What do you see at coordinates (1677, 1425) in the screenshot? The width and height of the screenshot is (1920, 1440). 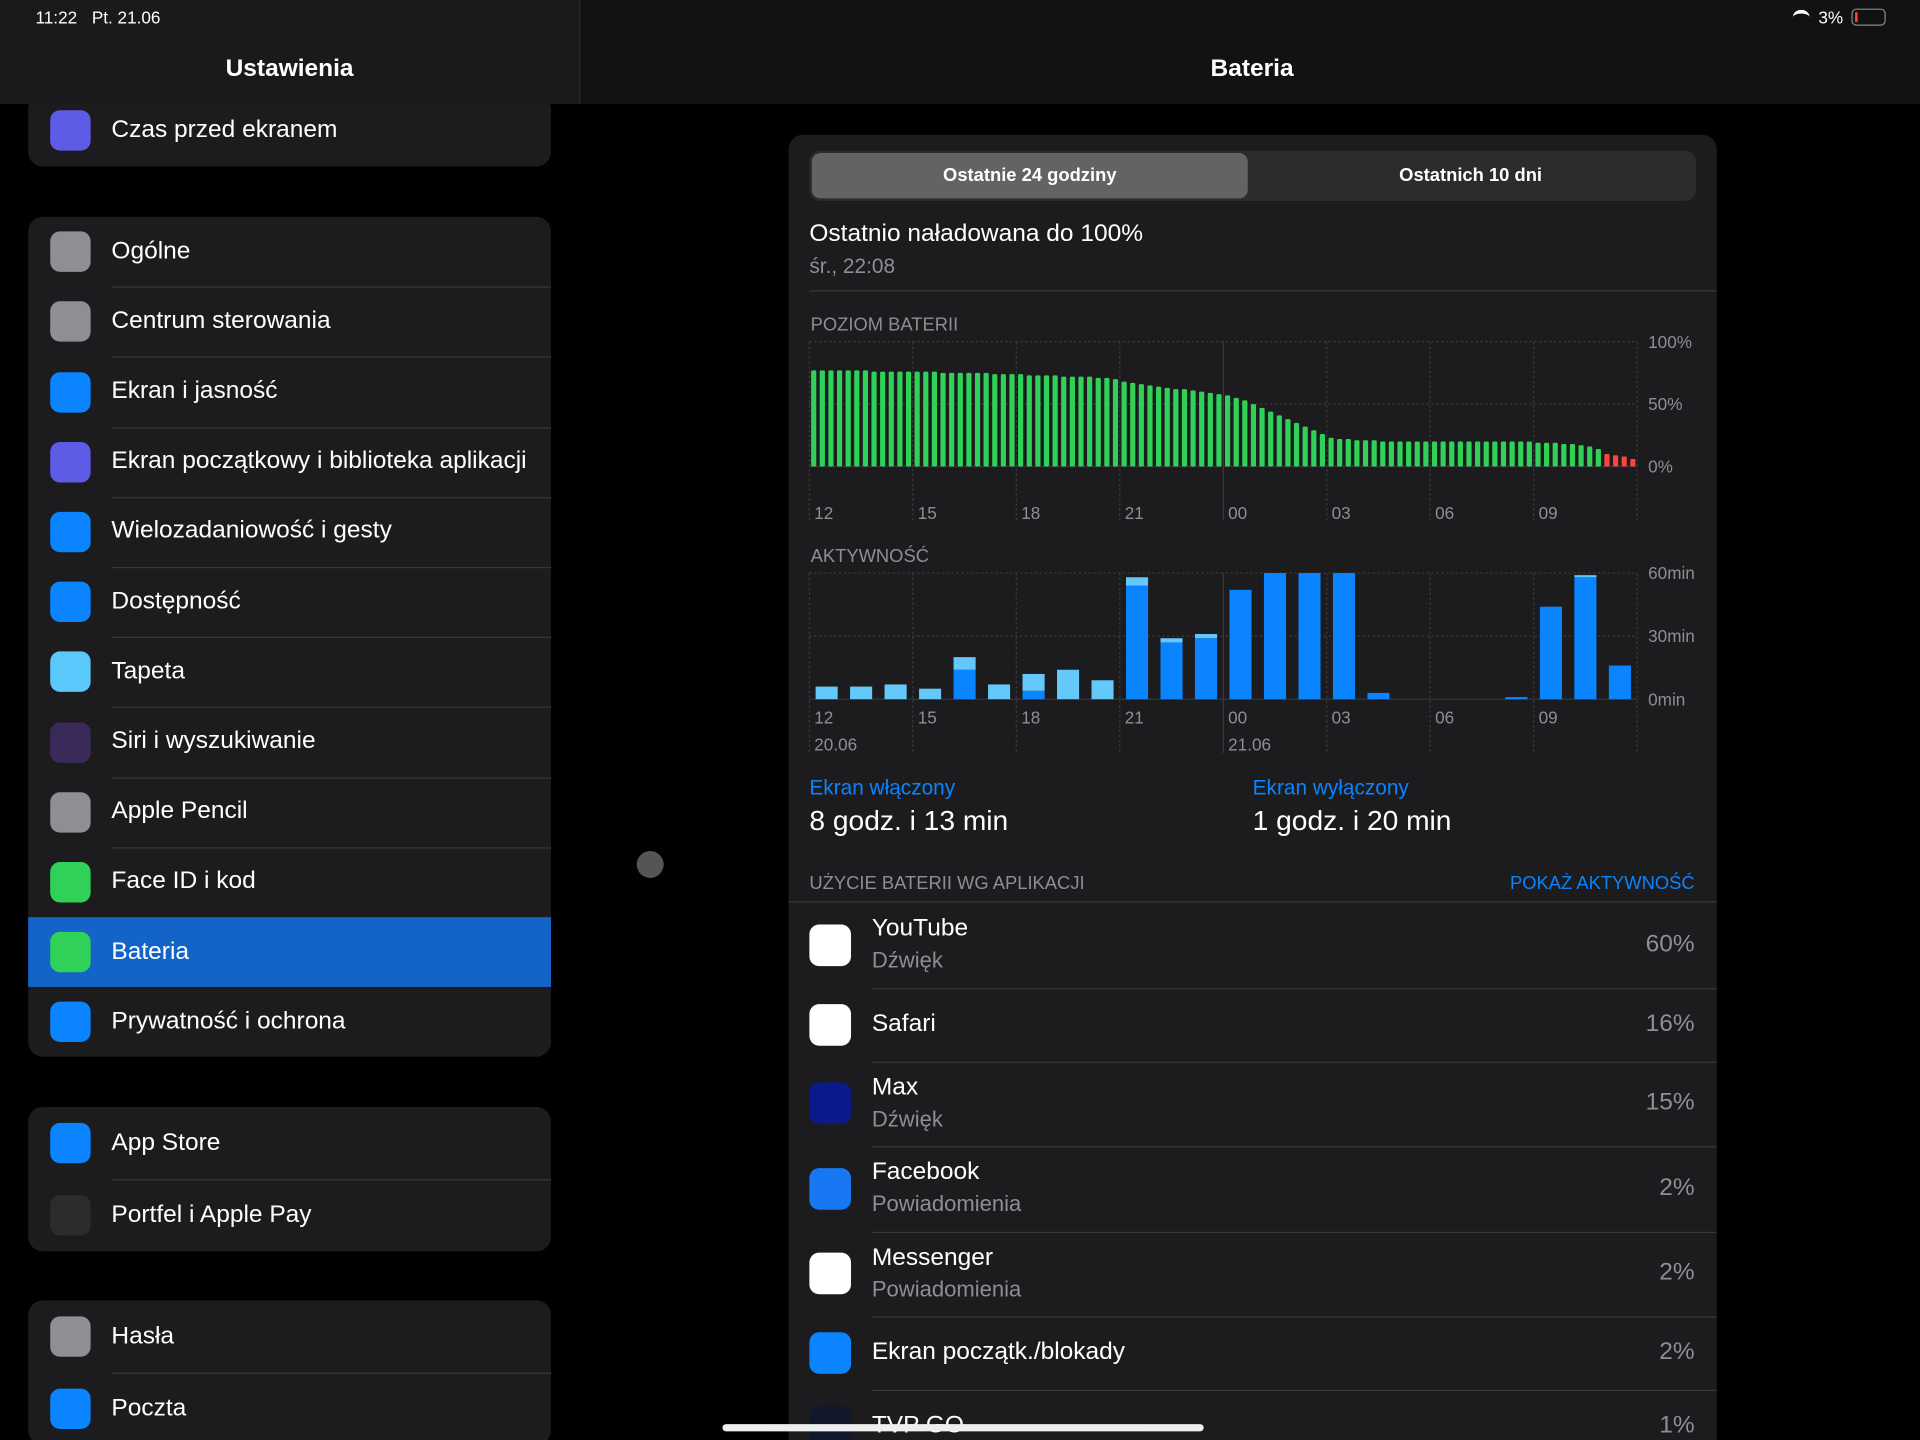 I see `app-percent: 1%` at bounding box center [1677, 1425].